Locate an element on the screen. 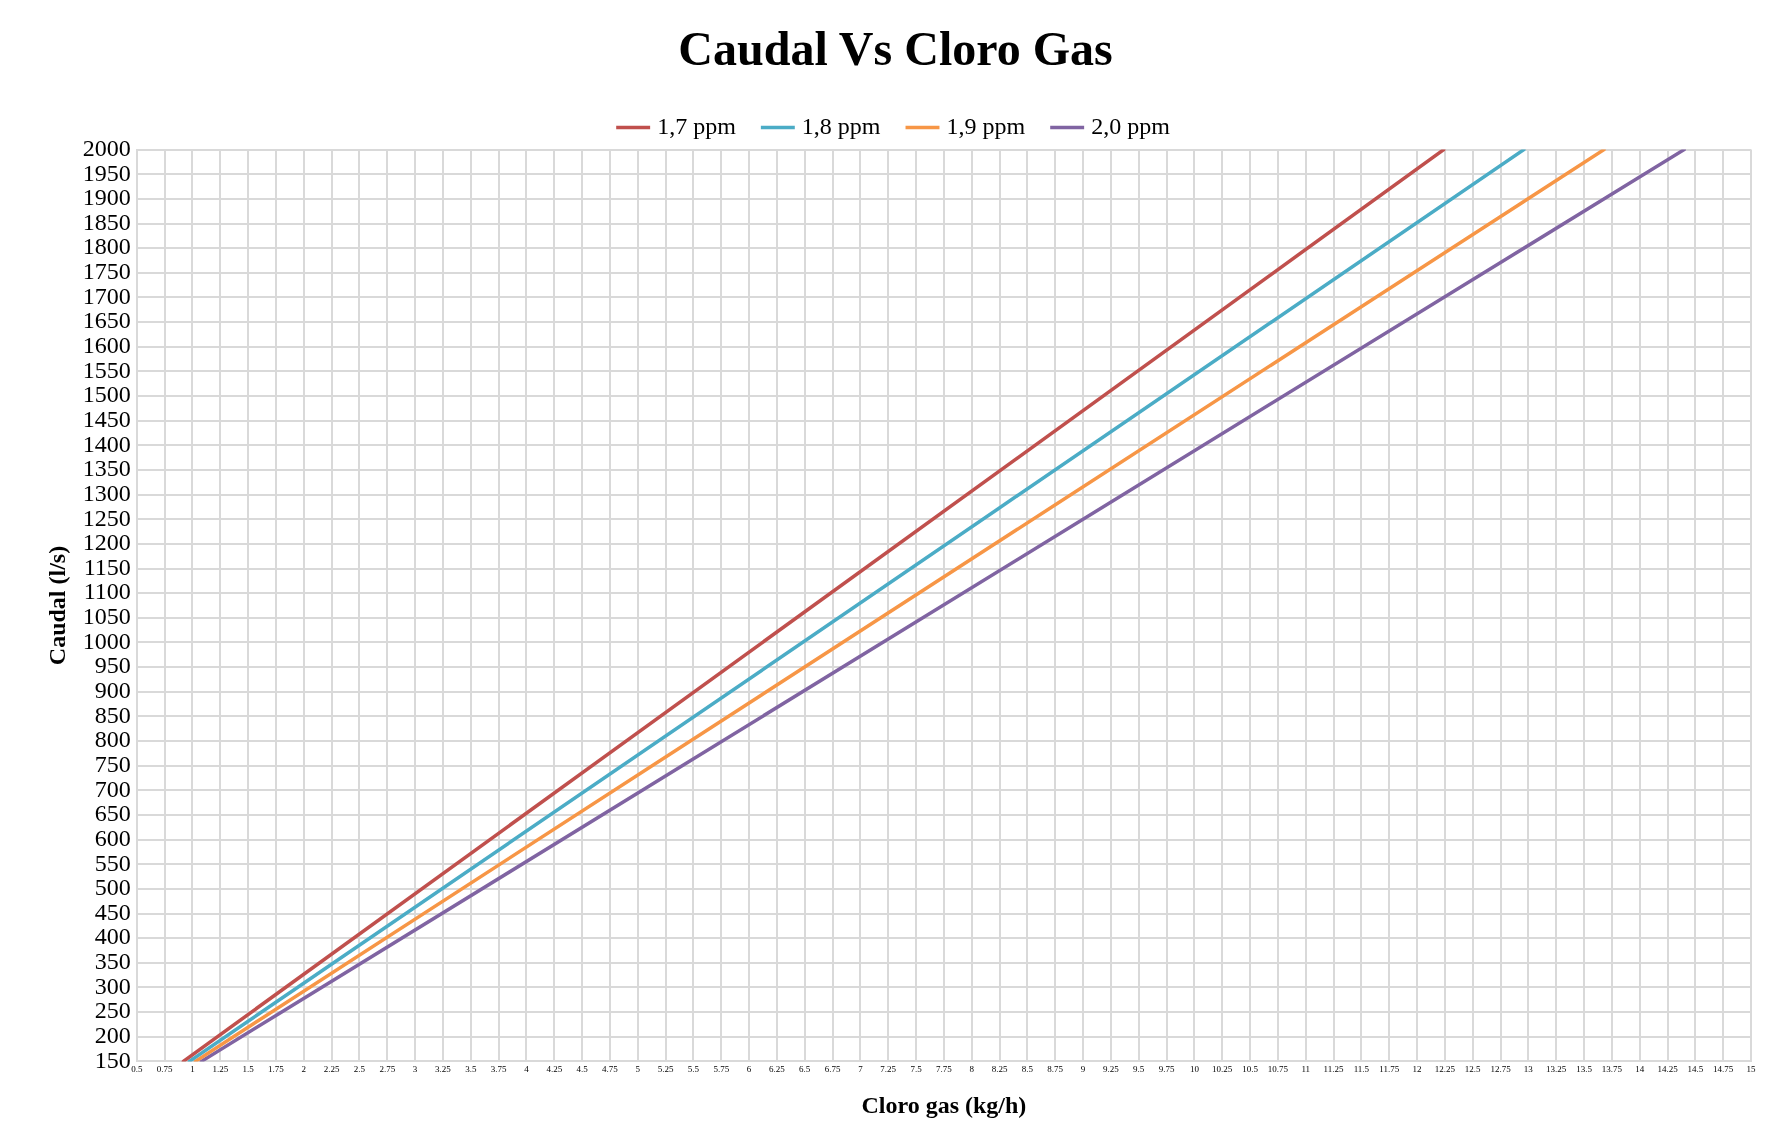 The height and width of the screenshot is (1145, 1781). y-tick-label: 1550 is located at coordinates (106, 369).